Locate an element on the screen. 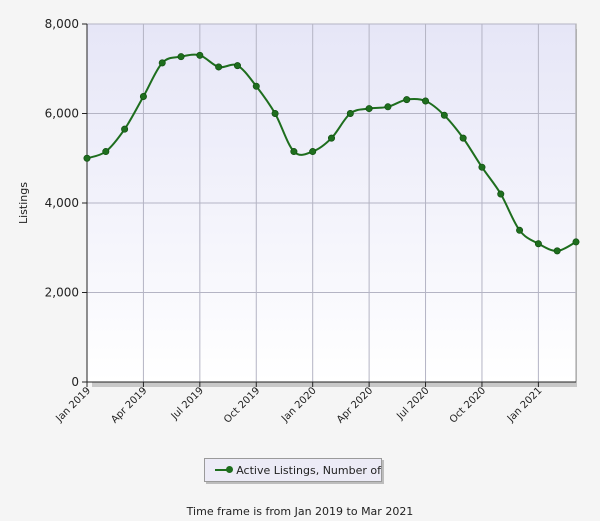 The width and height of the screenshot is (600, 521). legend-swatch is located at coordinates (223, 470).